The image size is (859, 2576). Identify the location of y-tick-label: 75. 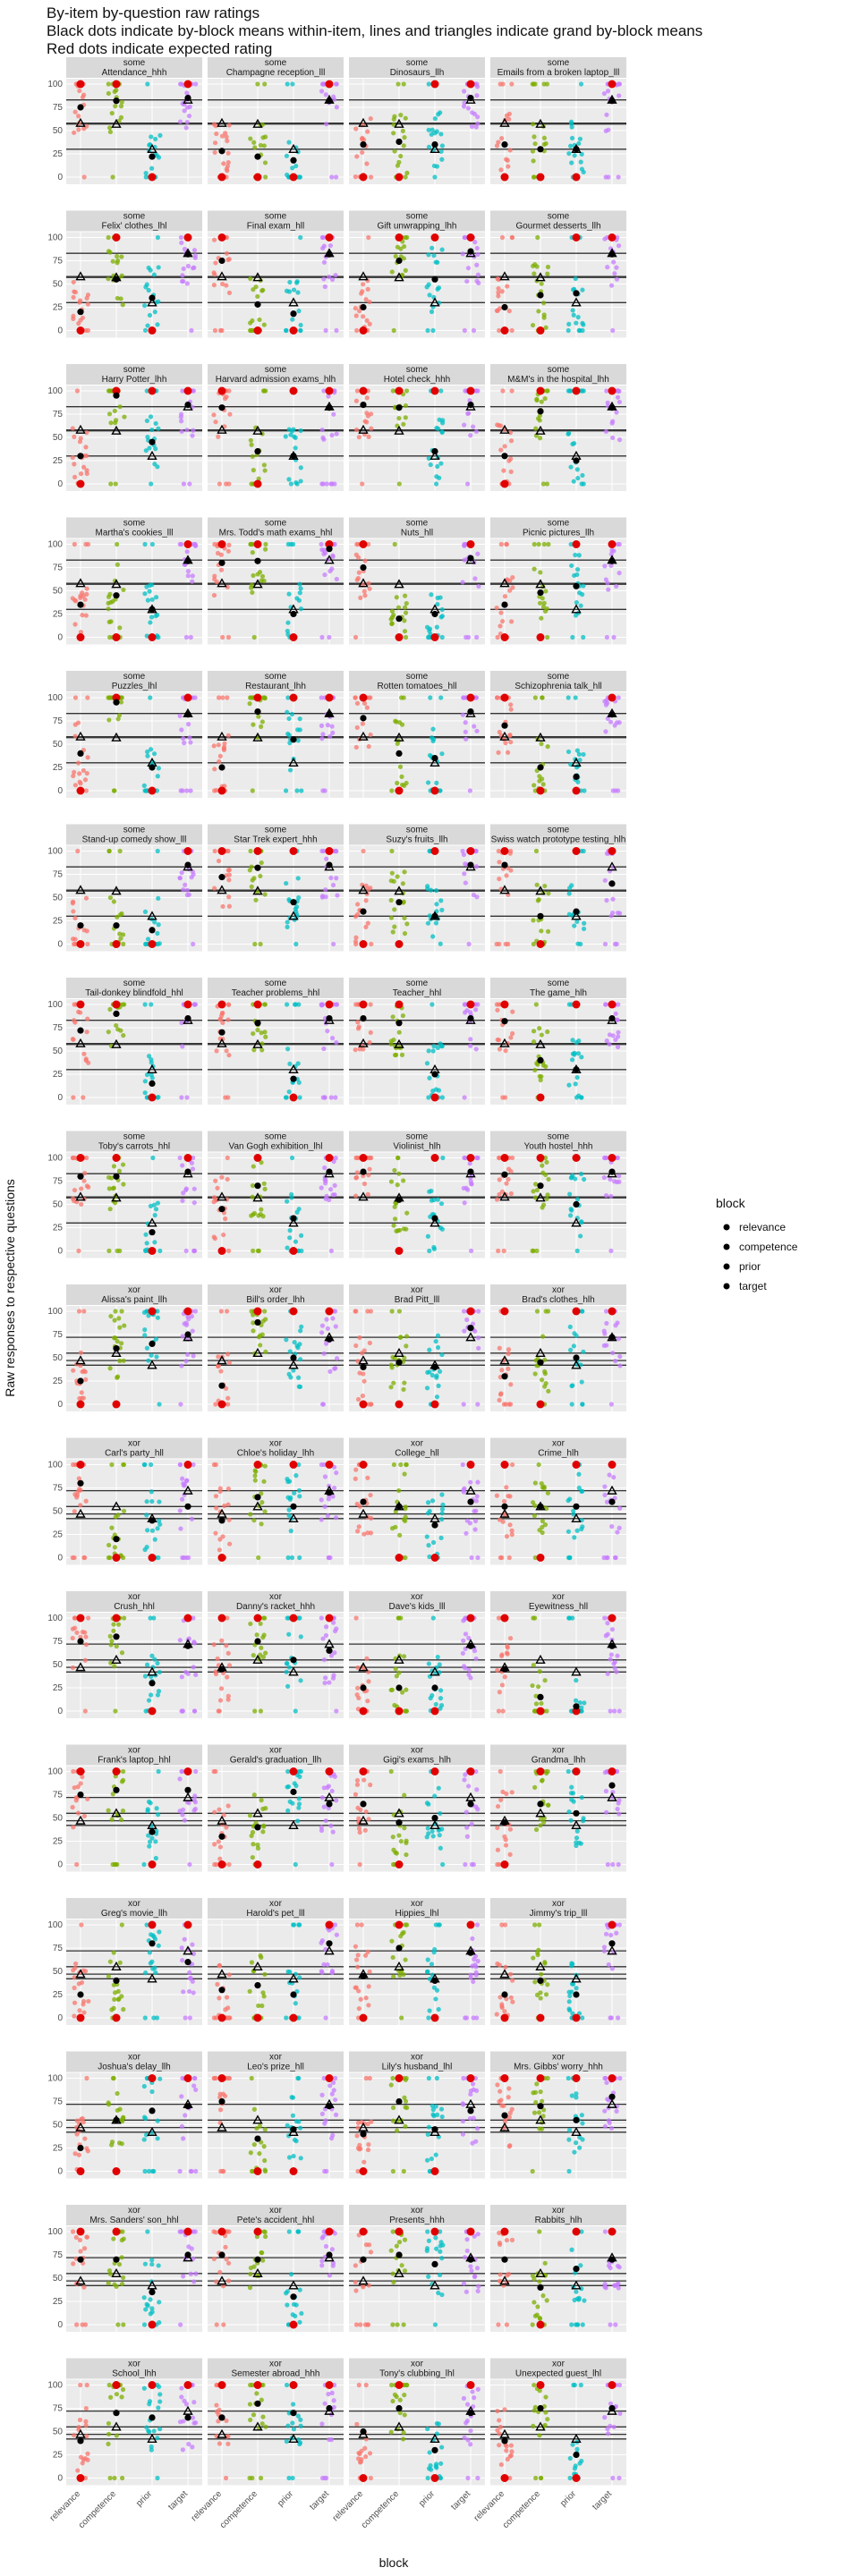
(58, 721).